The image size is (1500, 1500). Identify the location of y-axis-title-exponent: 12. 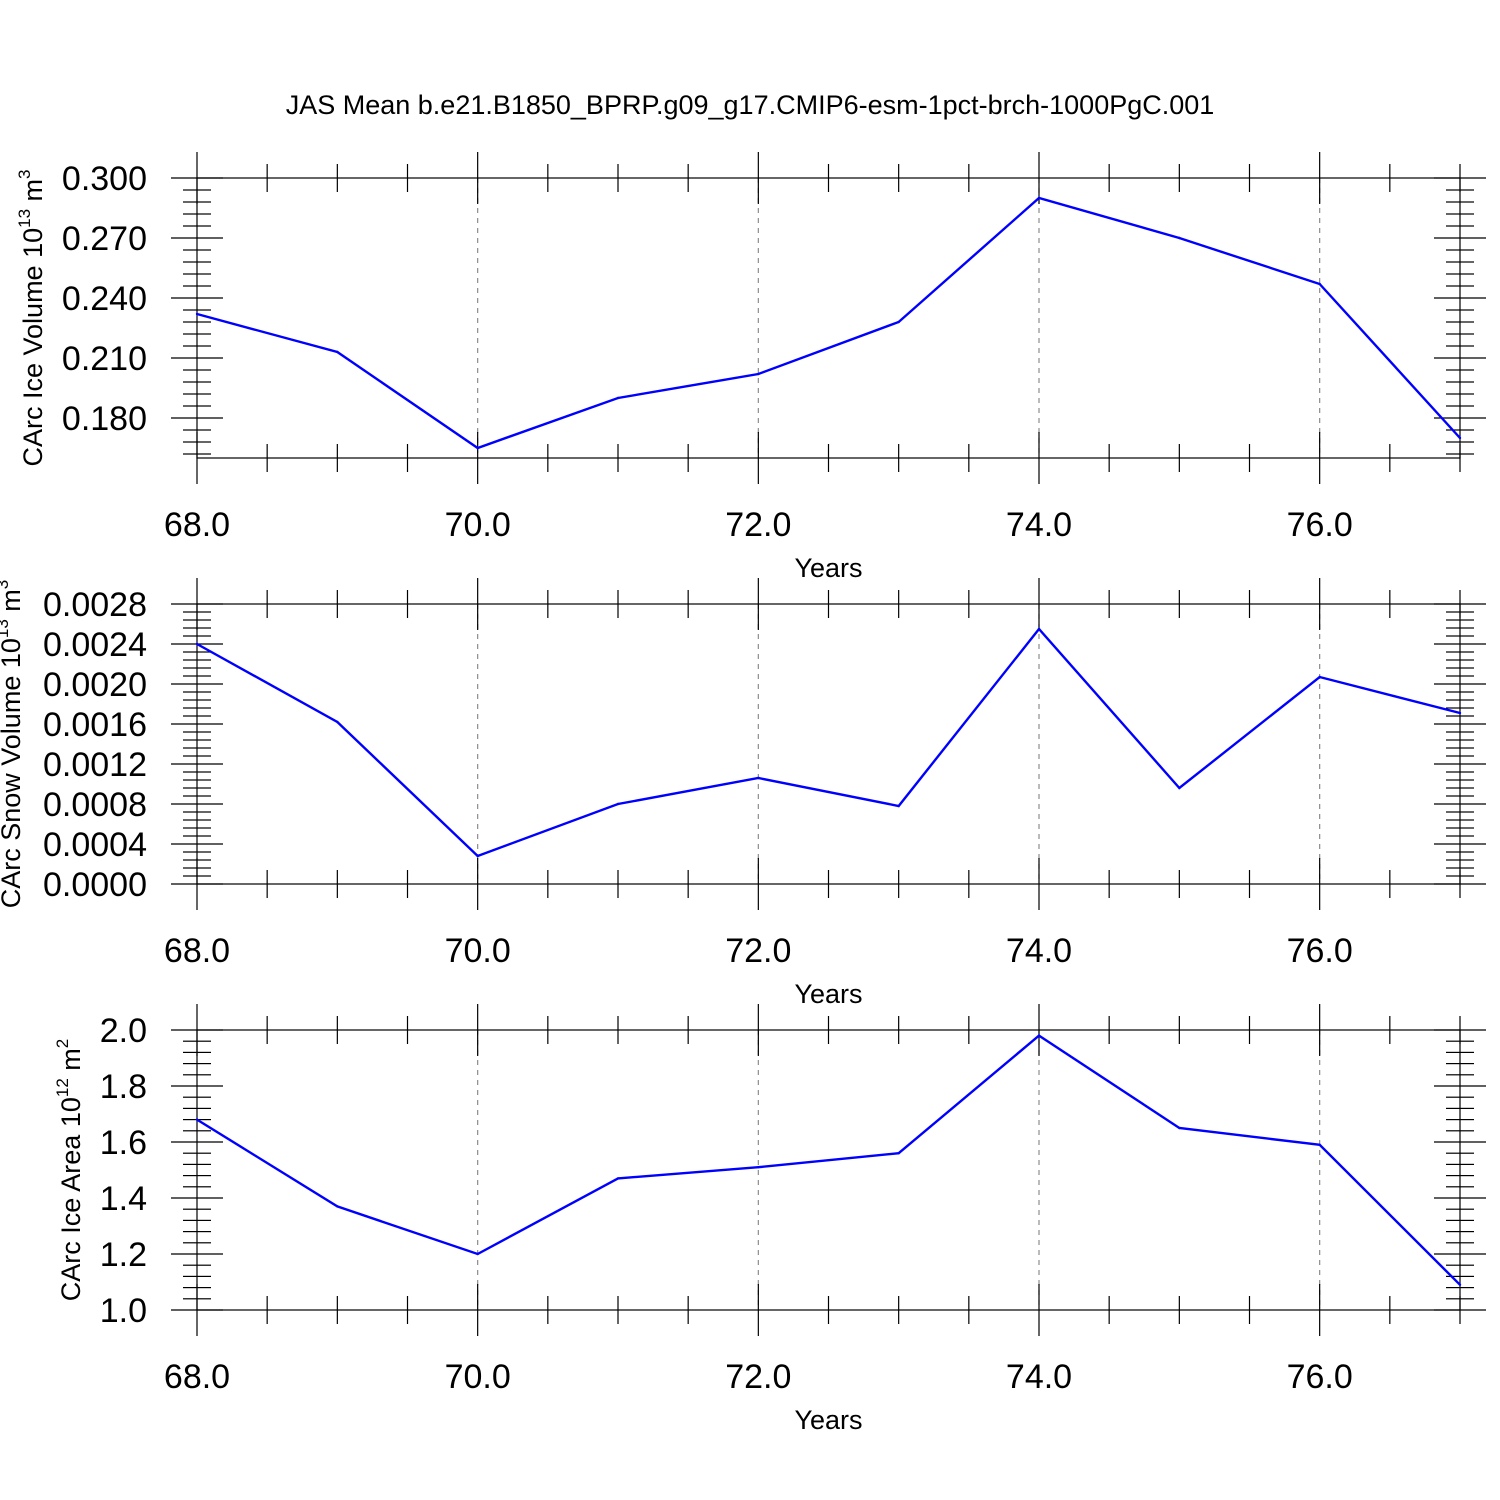
(62, 1087).